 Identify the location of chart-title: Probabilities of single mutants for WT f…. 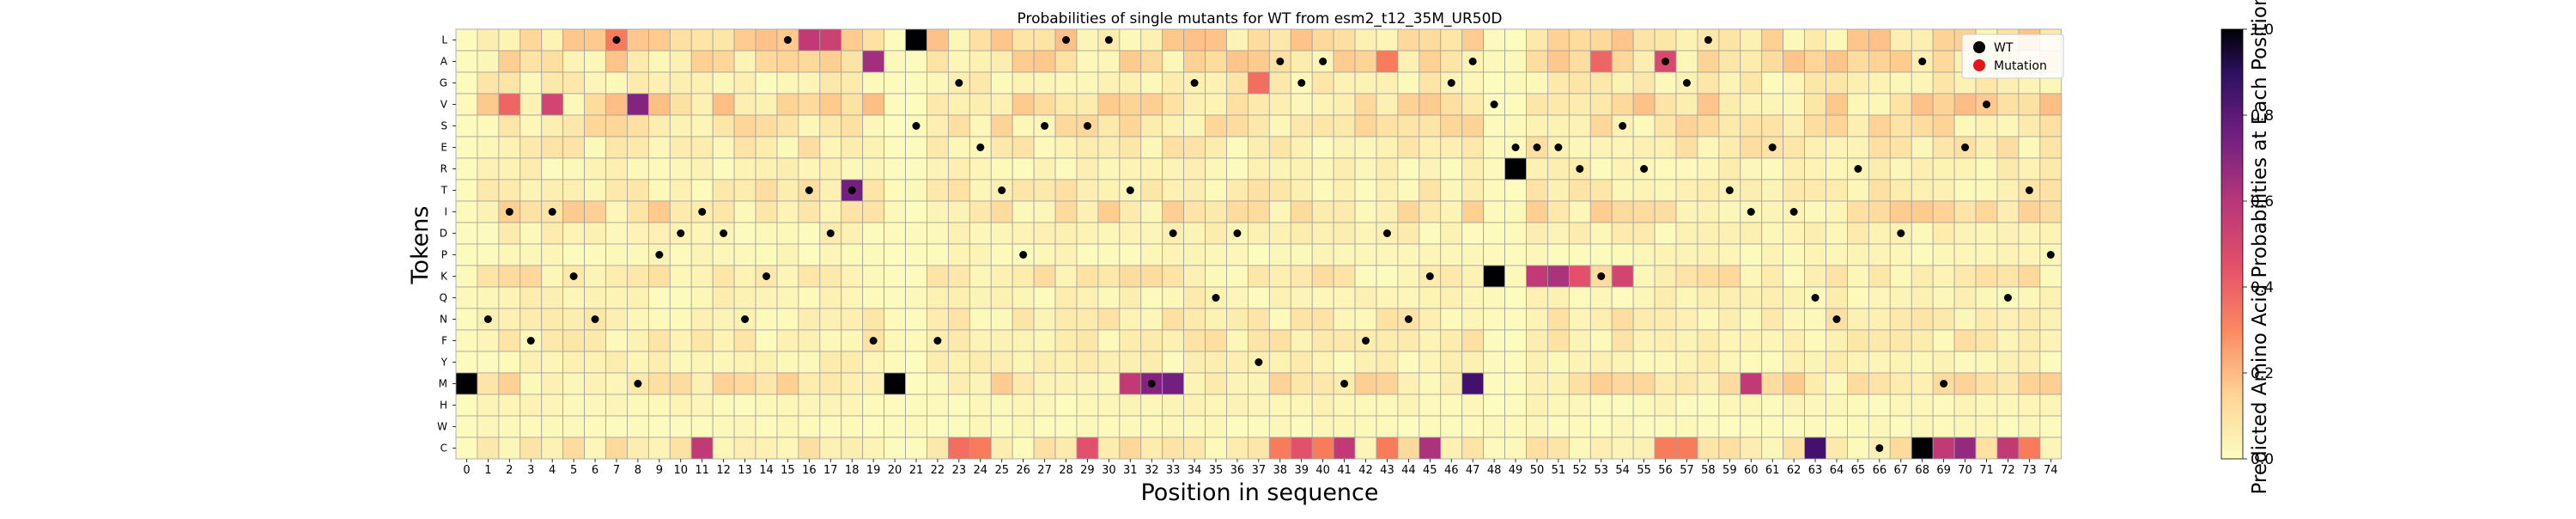
(1261, 18).